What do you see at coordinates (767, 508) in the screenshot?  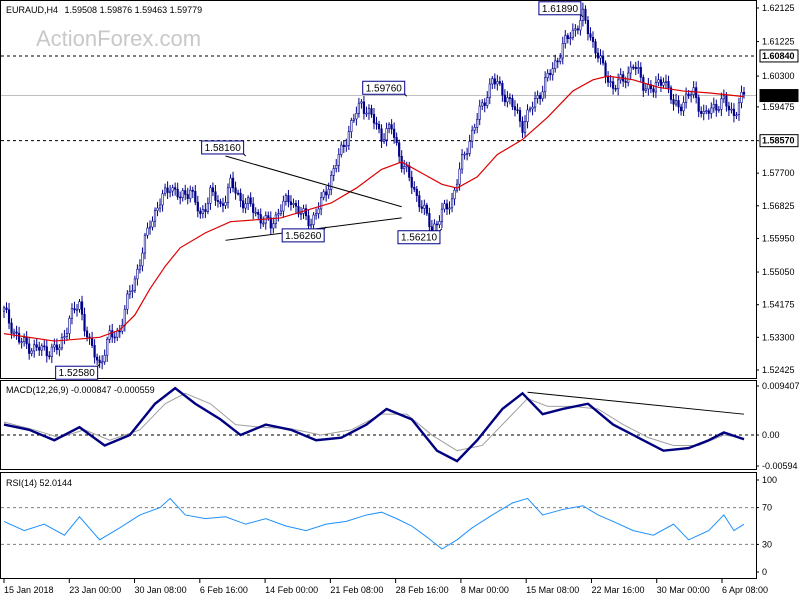 I see `rsi-tick-label: 70` at bounding box center [767, 508].